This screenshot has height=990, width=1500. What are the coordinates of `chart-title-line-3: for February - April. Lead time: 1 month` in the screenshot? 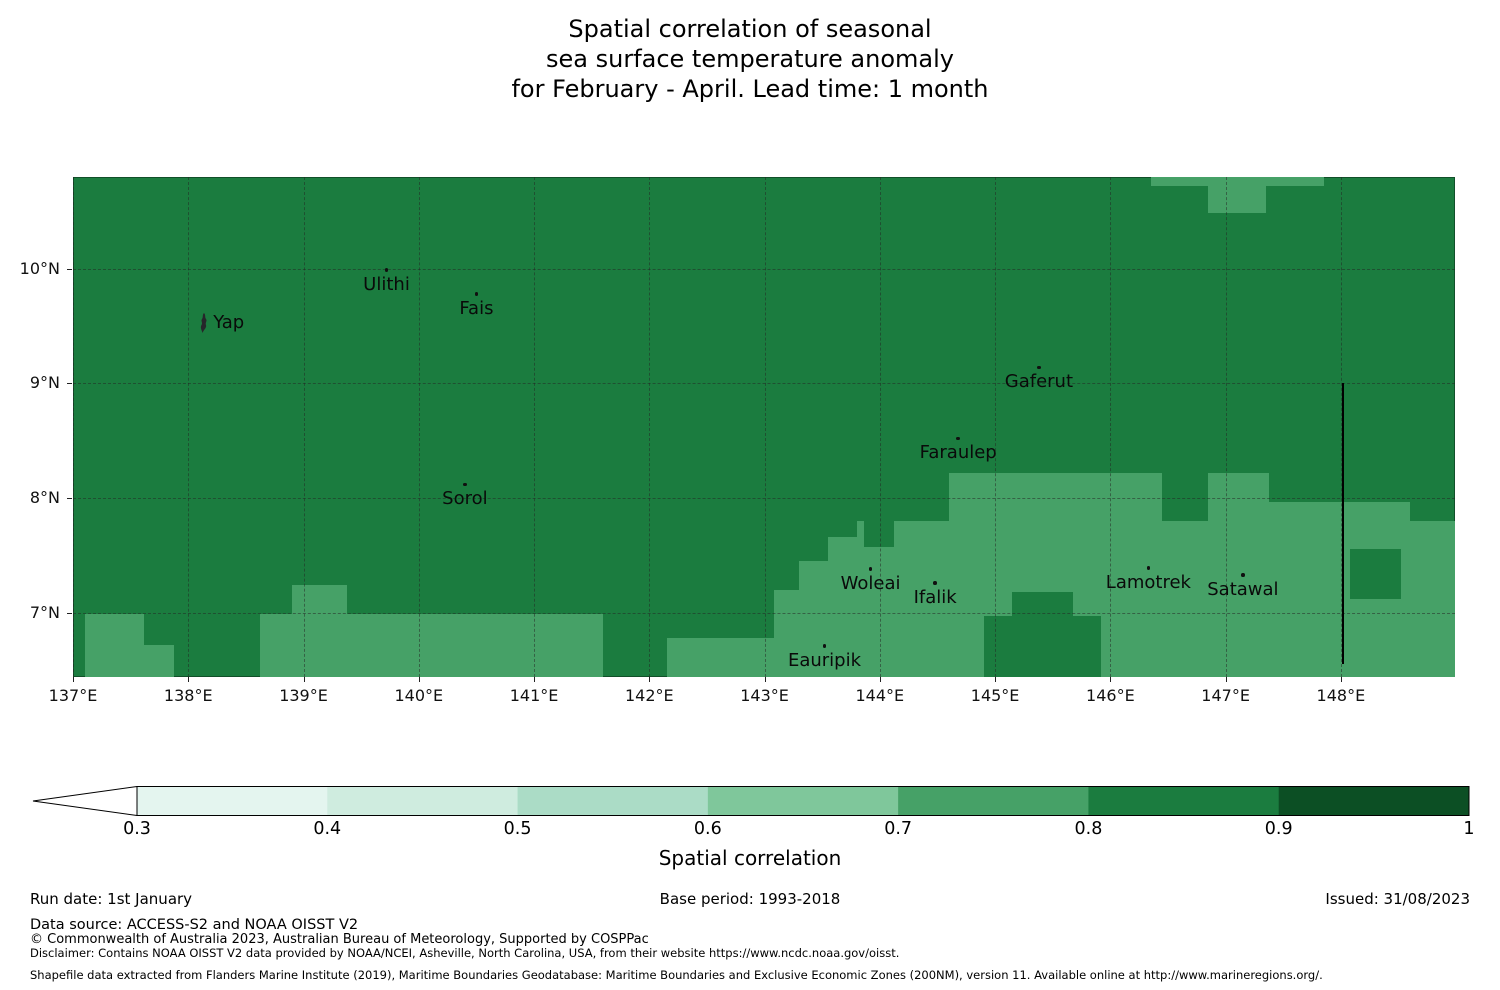 It's located at (750, 89).